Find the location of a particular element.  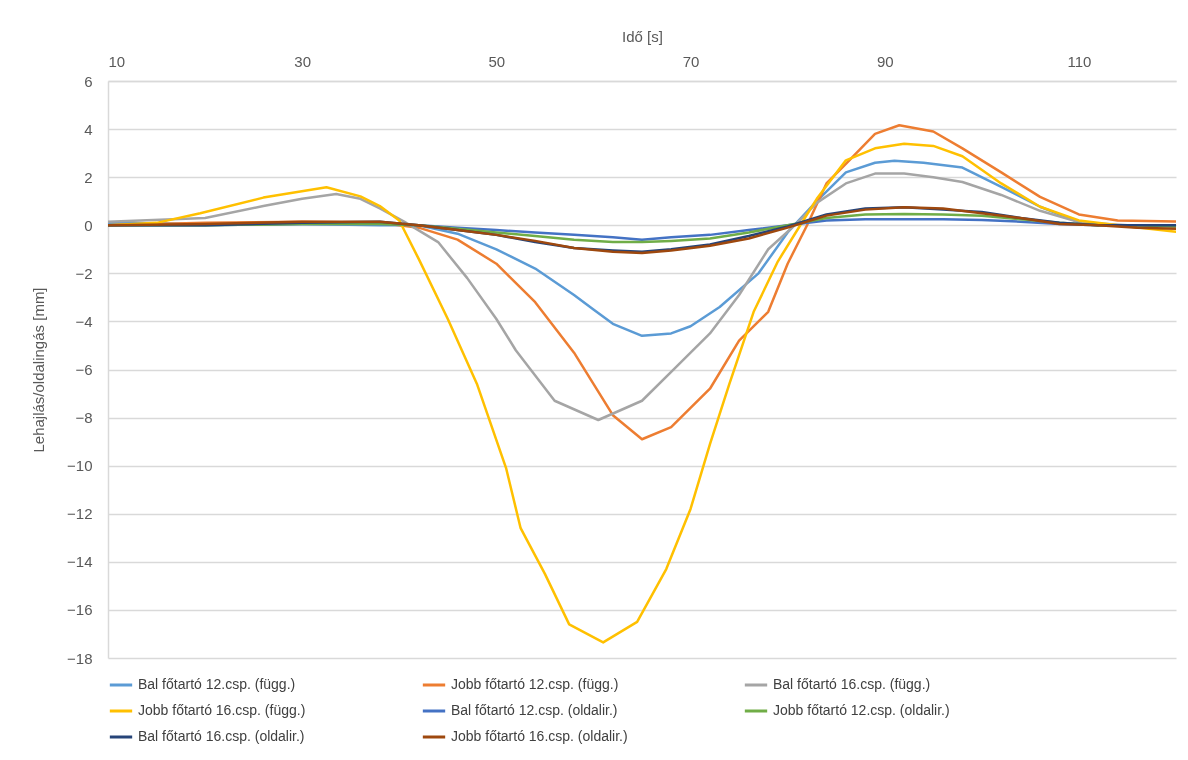

x-axis-title: Idő [s] is located at coordinates (642, 36).